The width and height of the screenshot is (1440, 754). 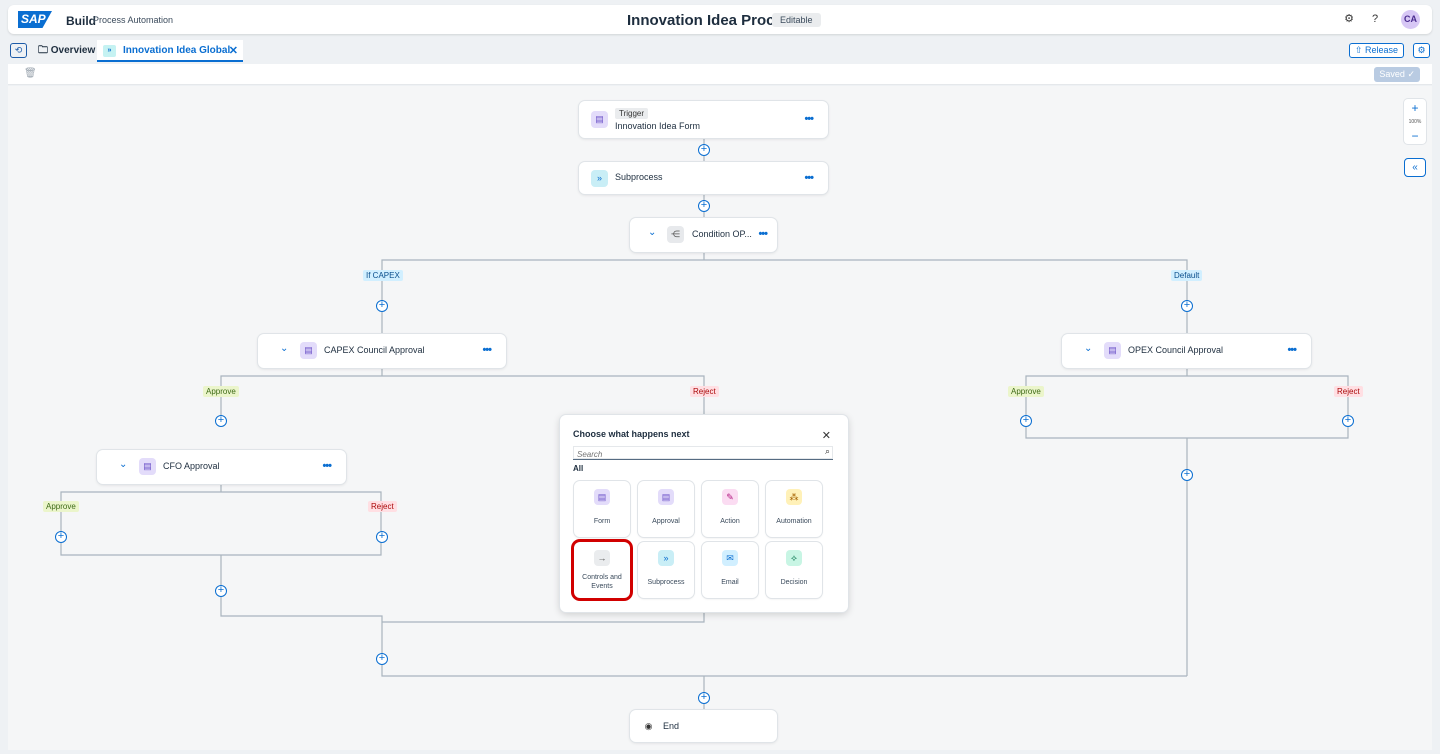 I want to click on category-all: All, so click(x=578, y=468).